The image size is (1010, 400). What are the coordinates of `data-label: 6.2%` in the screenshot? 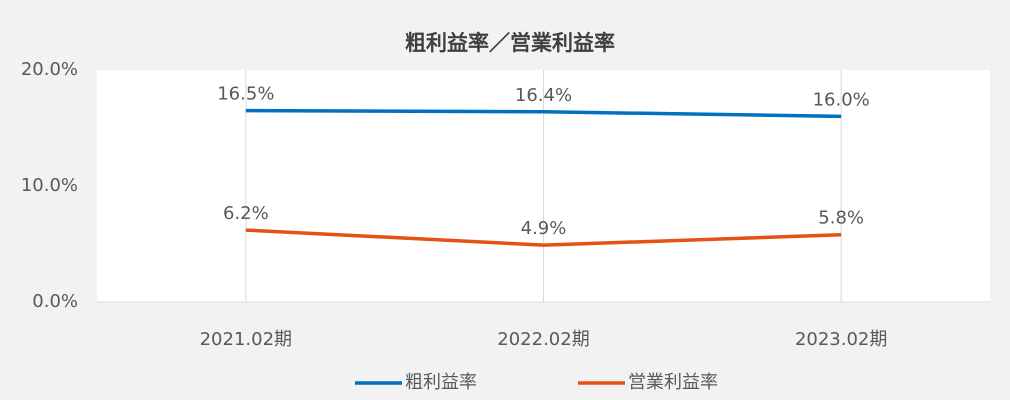 It's located at (246, 213).